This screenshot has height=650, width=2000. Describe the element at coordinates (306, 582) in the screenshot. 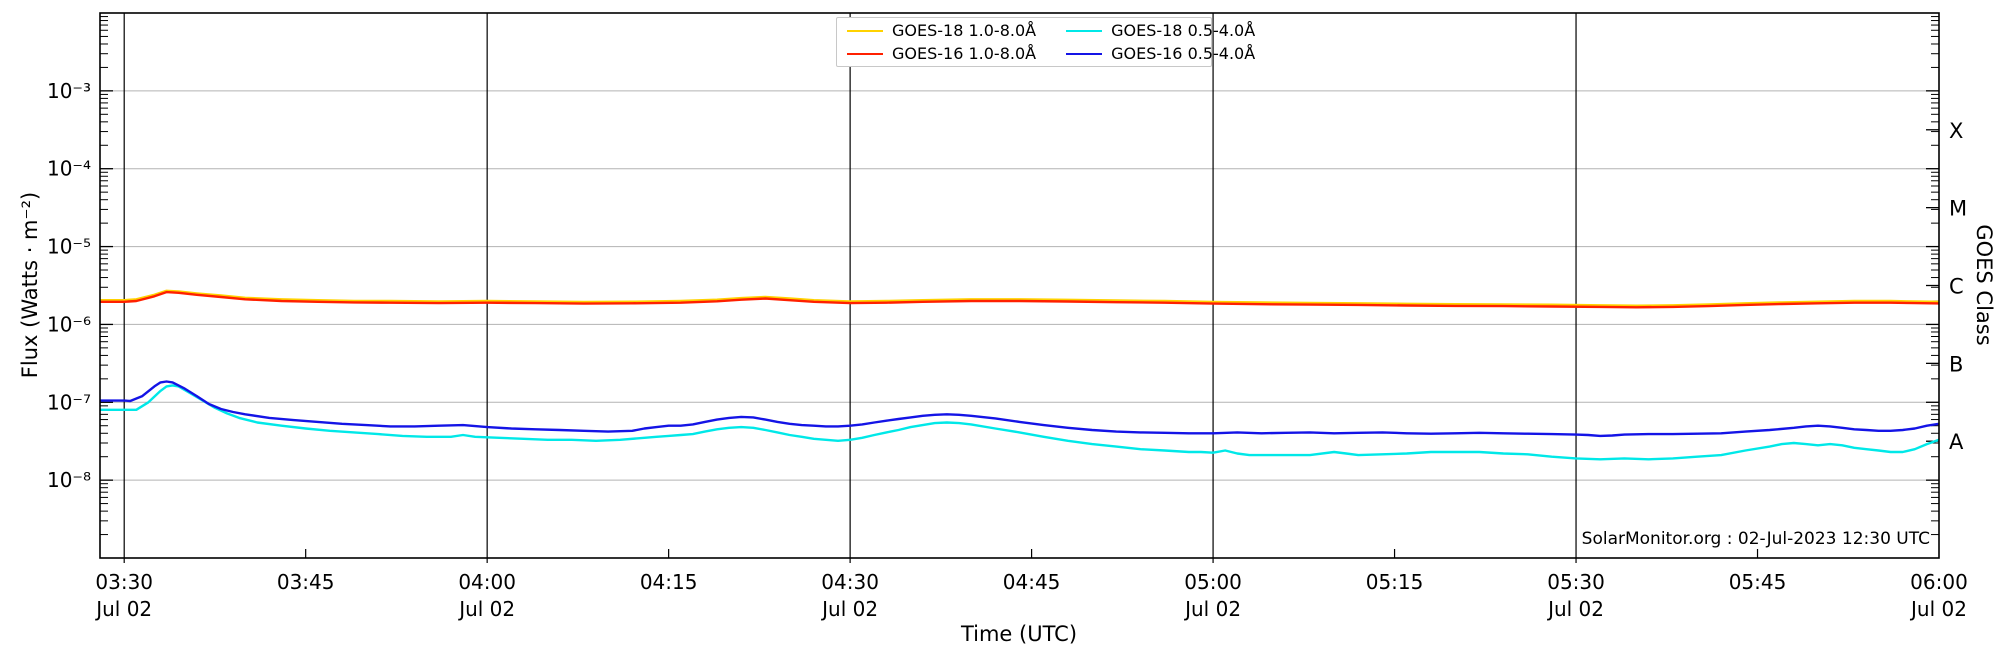

I see `x-tick-label: 03:45` at that location.